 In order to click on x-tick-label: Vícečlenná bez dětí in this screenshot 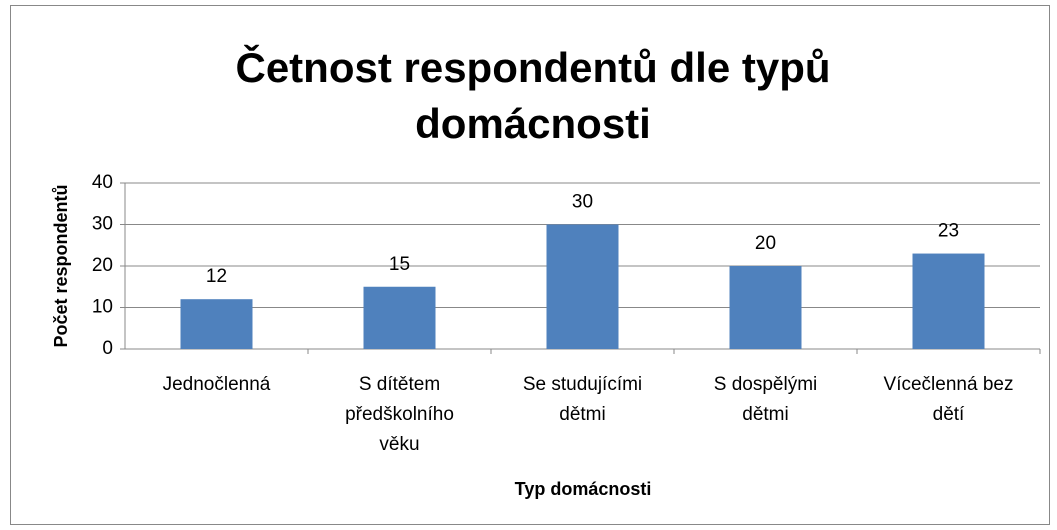, I will do `click(948, 399)`.